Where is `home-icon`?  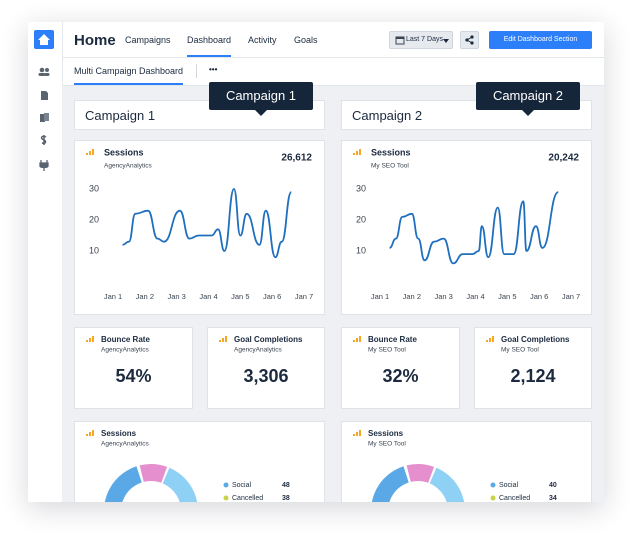 home-icon is located at coordinates (44, 39).